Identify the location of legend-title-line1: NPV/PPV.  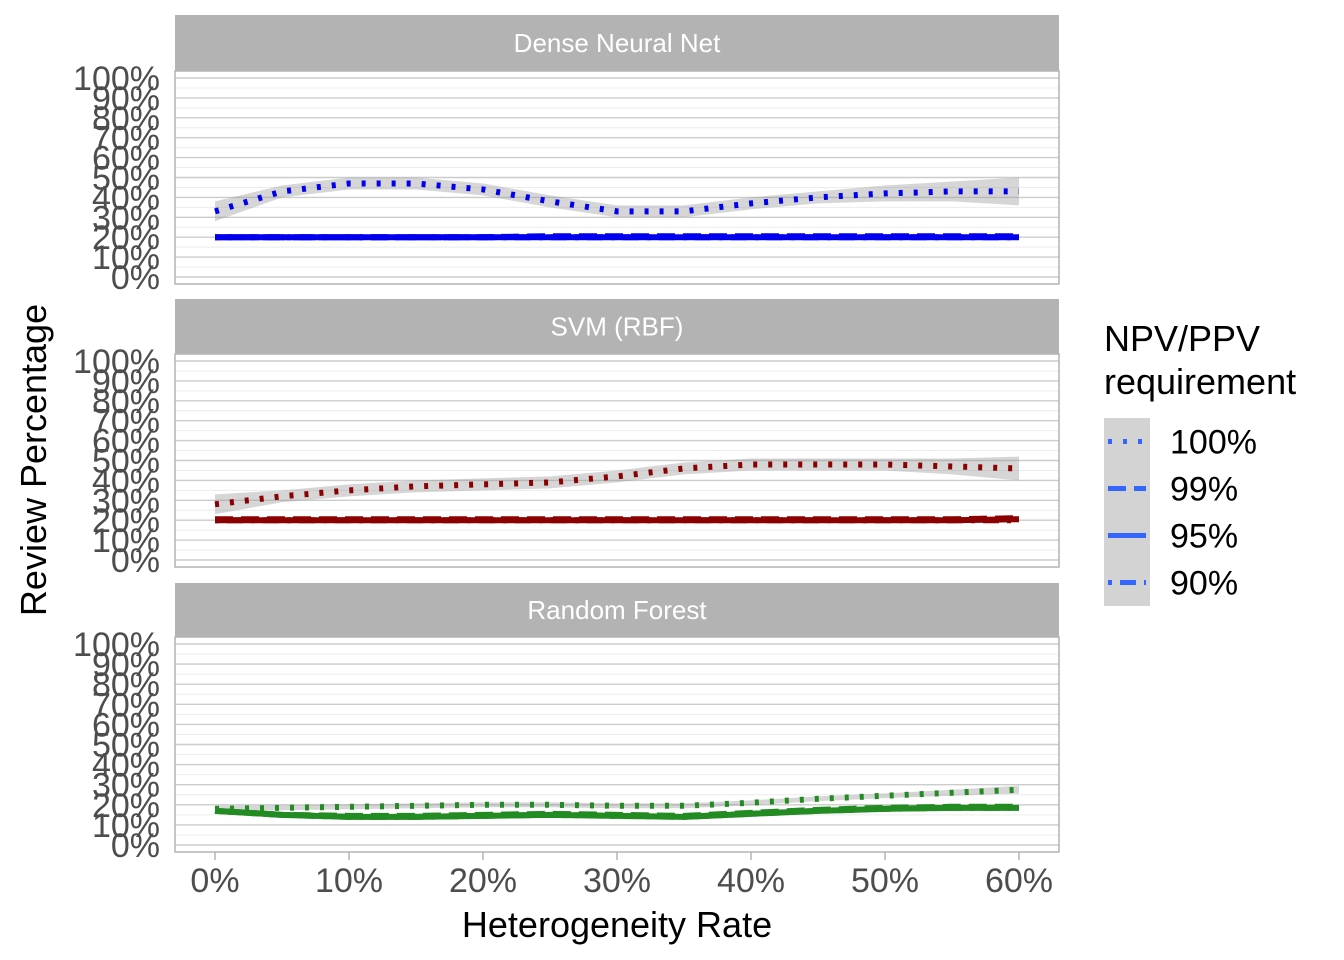
(1182, 338).